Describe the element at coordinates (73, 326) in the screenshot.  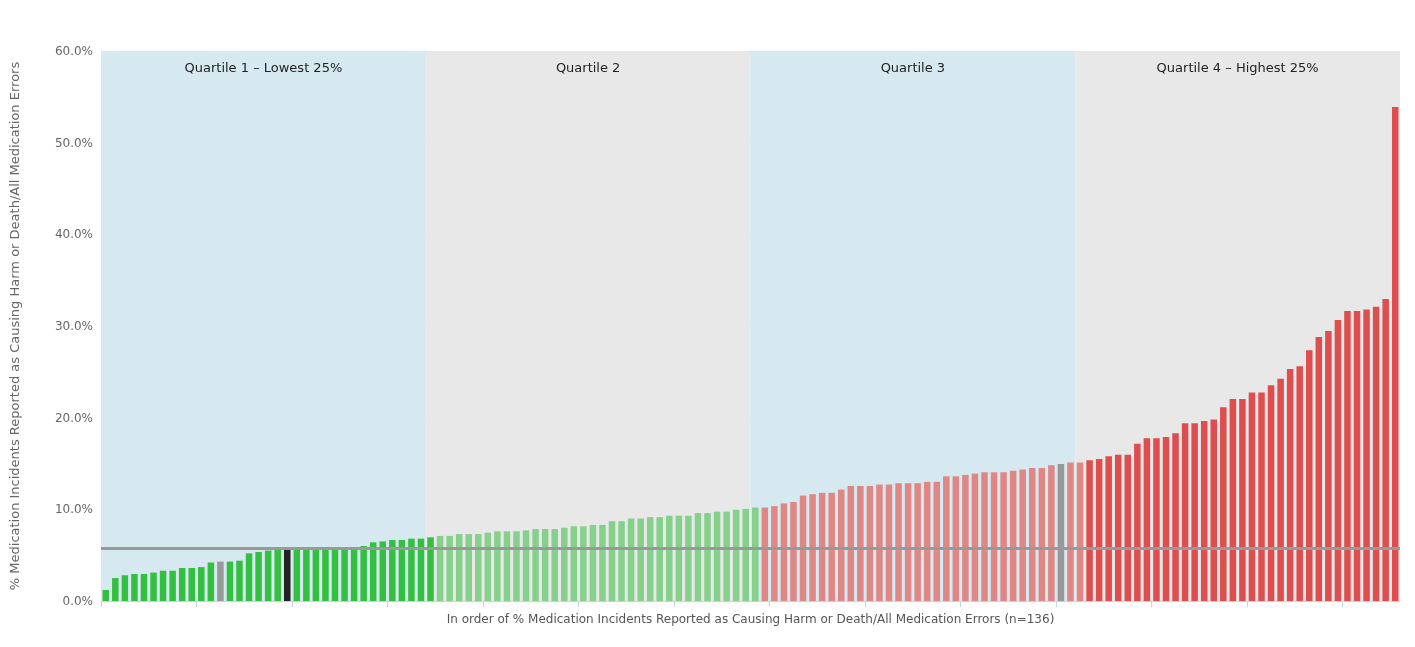
I see `y-tick-label: 30.0%` at that location.